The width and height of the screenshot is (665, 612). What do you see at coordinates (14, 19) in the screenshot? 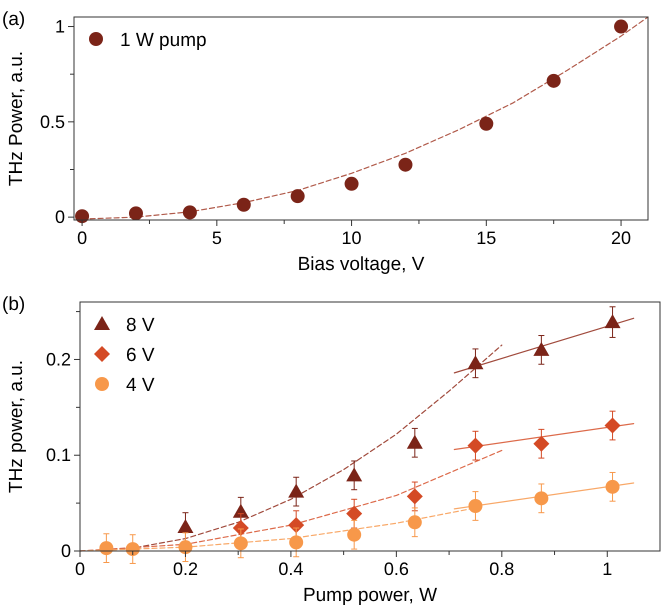
I see `chart-title: (a)` at bounding box center [14, 19].